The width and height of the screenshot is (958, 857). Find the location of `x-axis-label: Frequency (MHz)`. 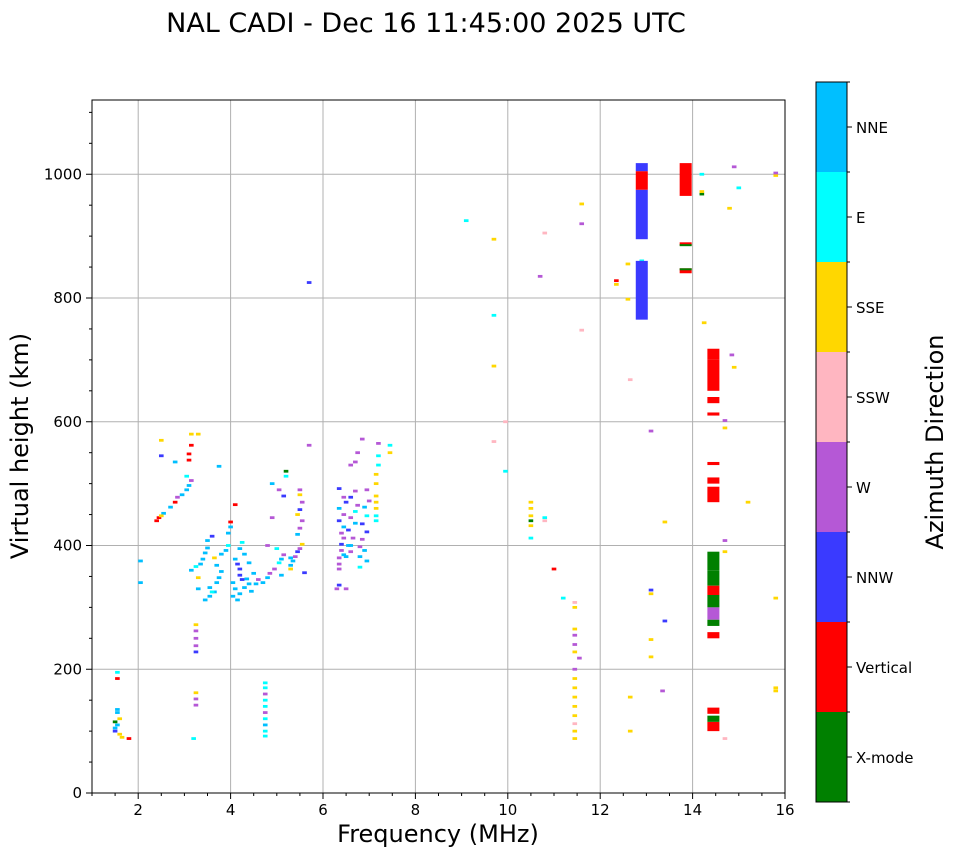

x-axis-label: Frequency (MHz) is located at coordinates (438, 834).